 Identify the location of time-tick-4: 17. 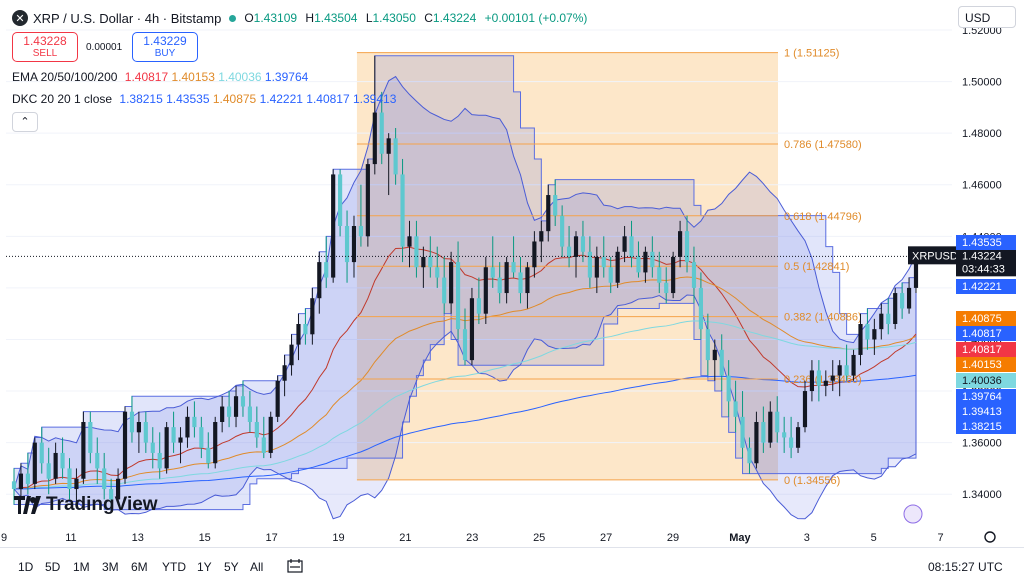
(271, 538).